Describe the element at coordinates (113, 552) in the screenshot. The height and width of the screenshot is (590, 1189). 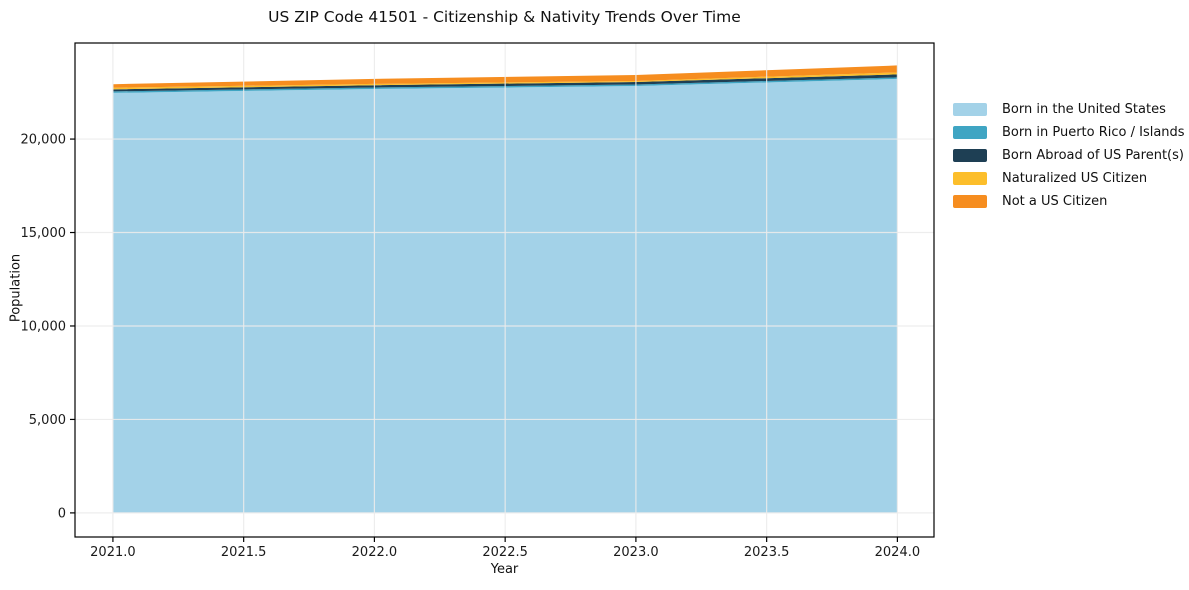
I see `x-tick-label: 2021.0` at that location.